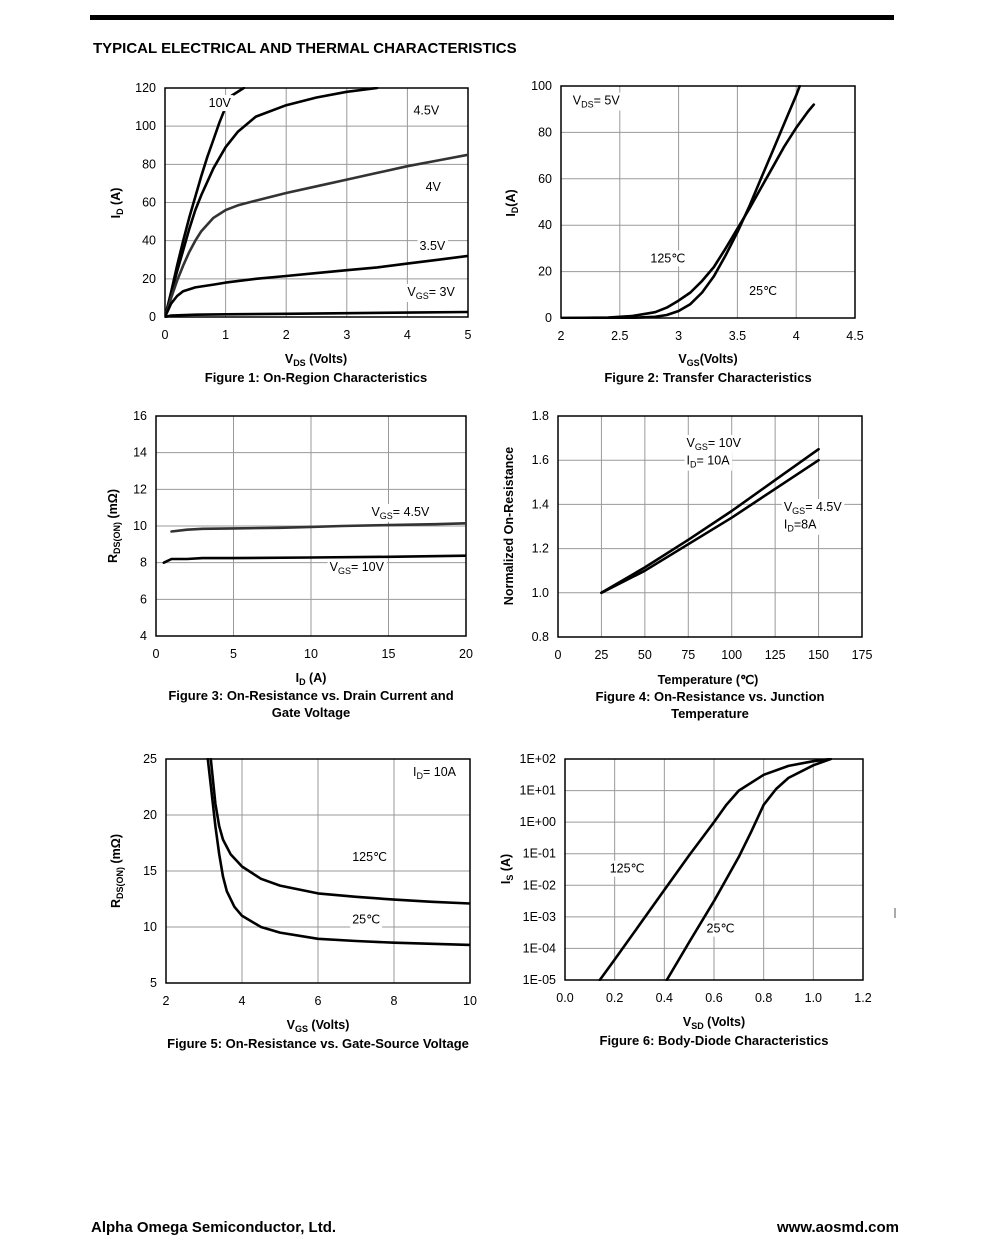 This screenshot has height=1256, width=991. I want to click on y-axis-title: ID(A), so click(512, 202).